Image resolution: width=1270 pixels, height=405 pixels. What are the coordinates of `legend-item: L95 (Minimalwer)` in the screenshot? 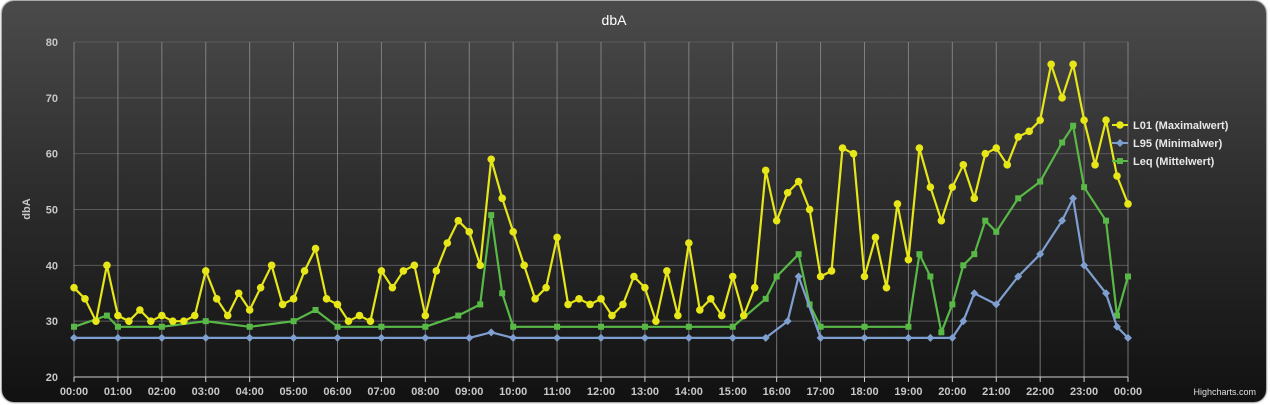 It's located at (1167, 144).